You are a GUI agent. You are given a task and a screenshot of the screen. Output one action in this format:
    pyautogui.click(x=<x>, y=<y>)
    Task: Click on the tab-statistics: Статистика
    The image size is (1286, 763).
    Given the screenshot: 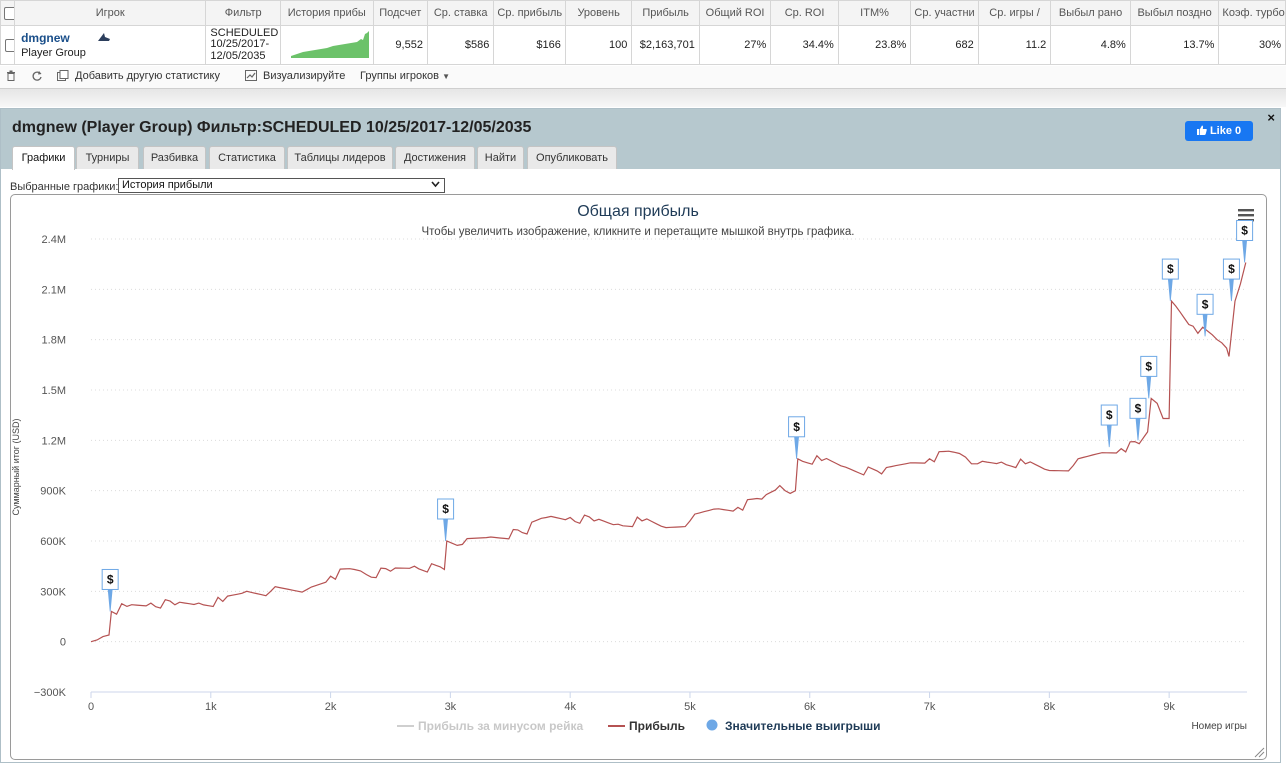 What is the action you would take?
    pyautogui.click(x=247, y=157)
    